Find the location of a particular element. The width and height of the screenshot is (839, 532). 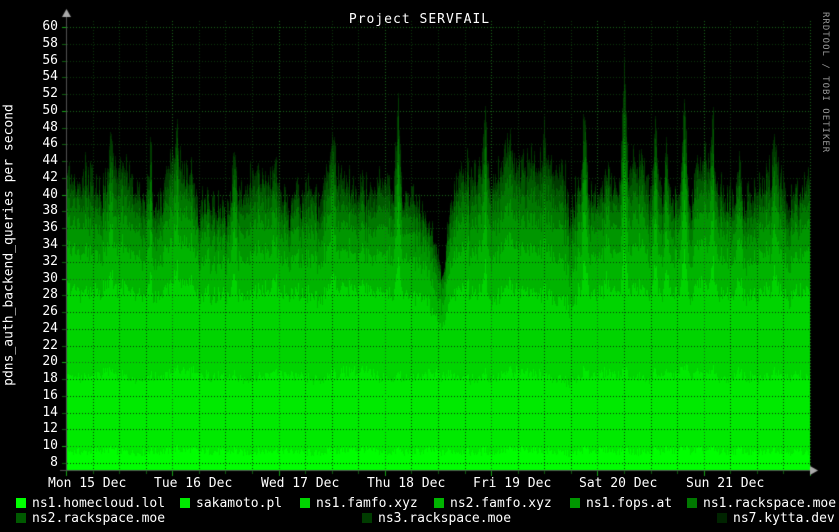

y-tick-label: 36 is located at coordinates (50, 227).